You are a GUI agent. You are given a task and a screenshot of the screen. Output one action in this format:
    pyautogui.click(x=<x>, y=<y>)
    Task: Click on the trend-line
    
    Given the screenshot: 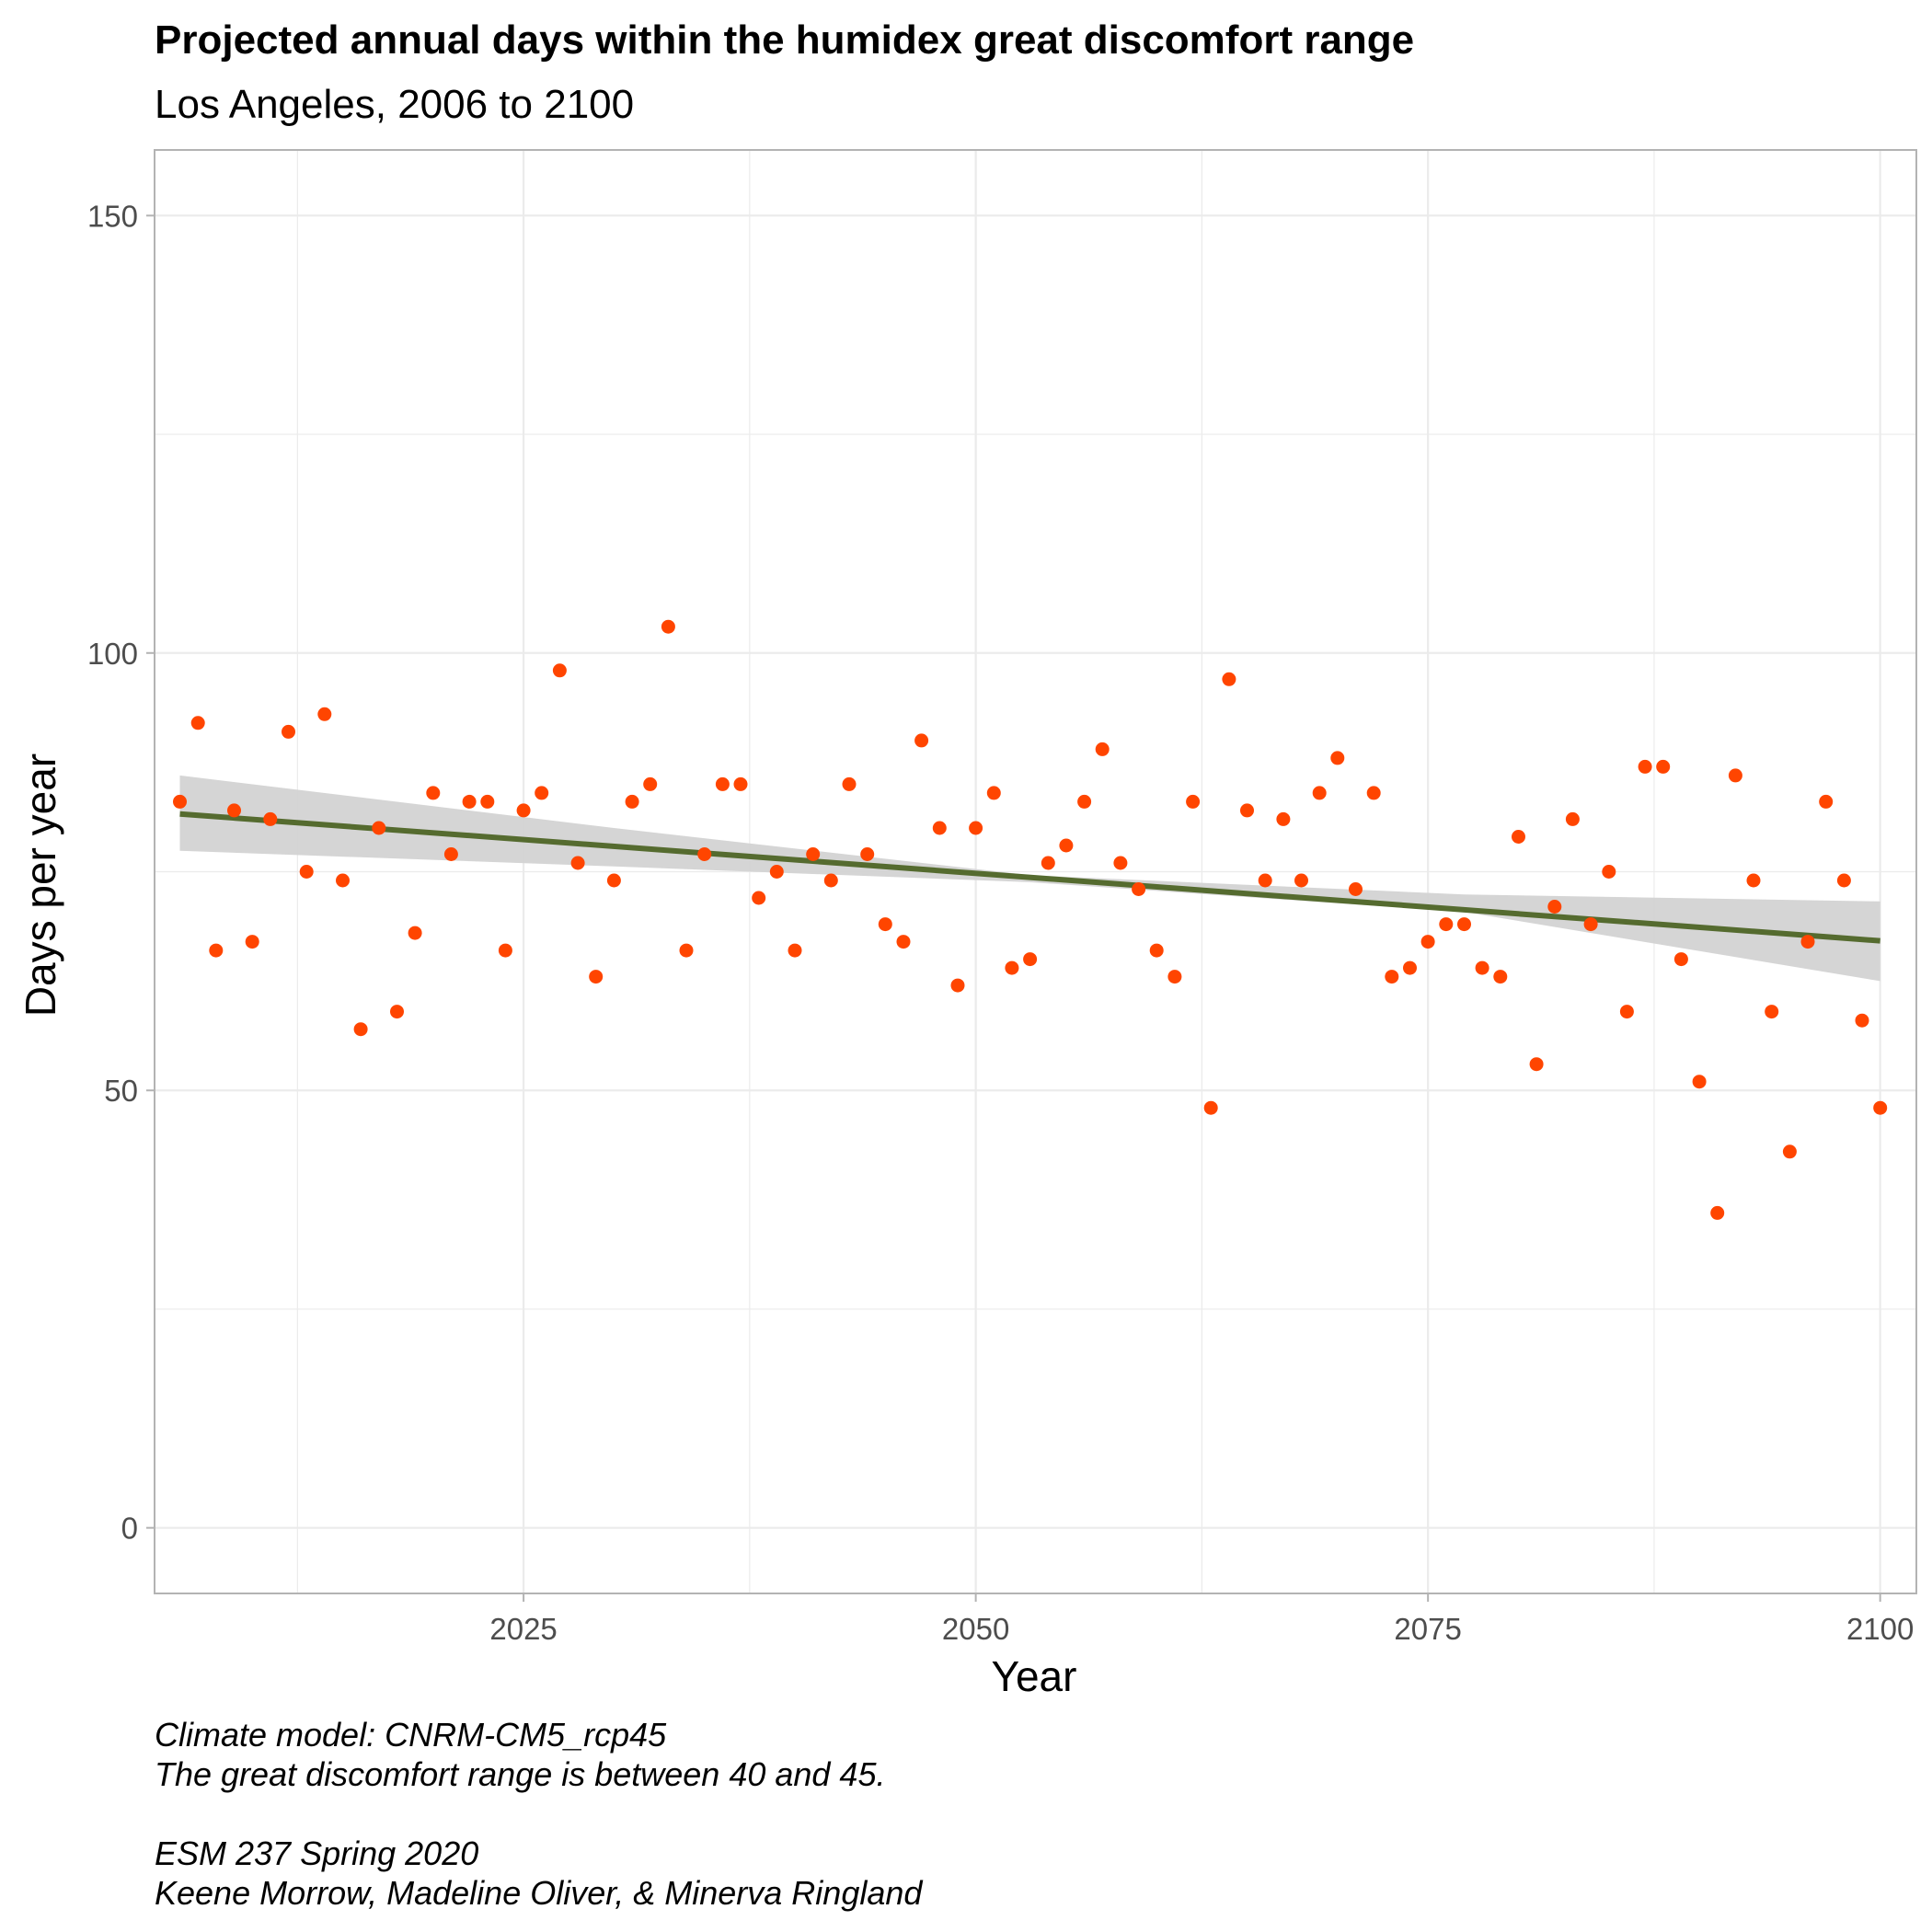 What is the action you would take?
    pyautogui.click(x=1029, y=877)
    